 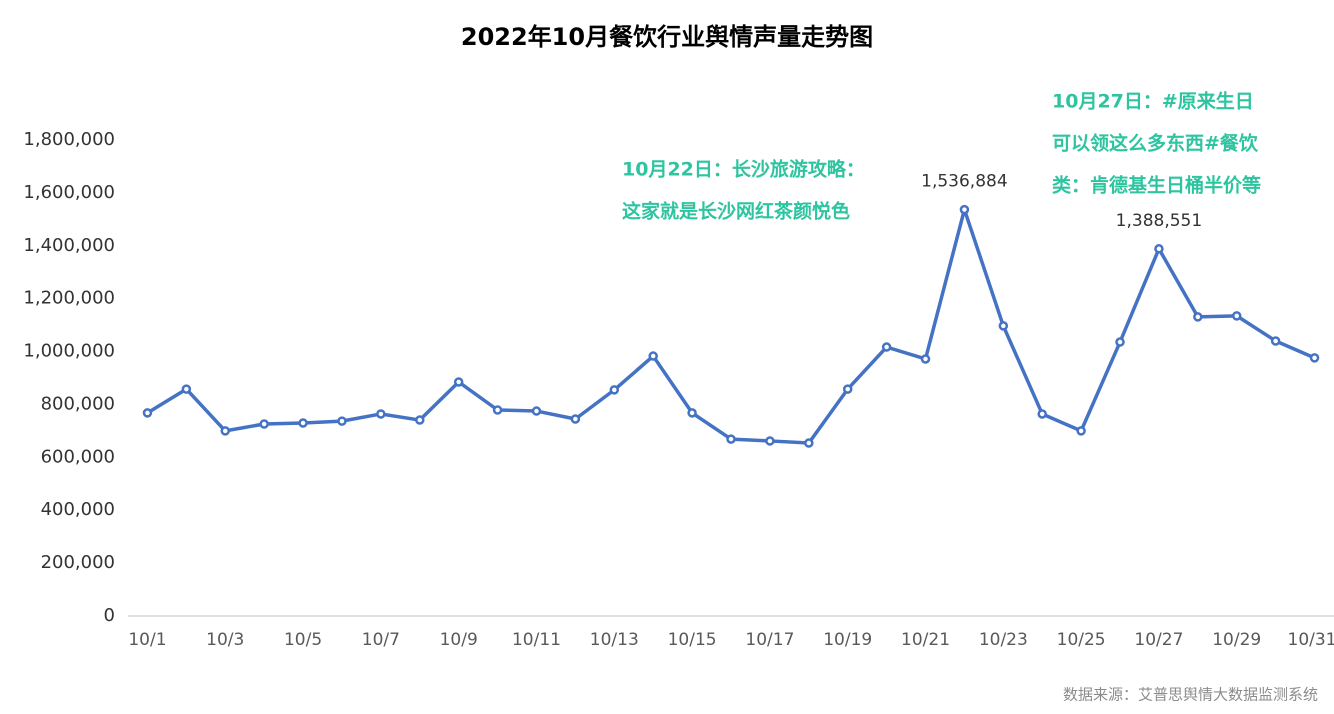 I want to click on source-note: 数据来源：艾普思舆情大数据监测系统, so click(x=1190, y=695).